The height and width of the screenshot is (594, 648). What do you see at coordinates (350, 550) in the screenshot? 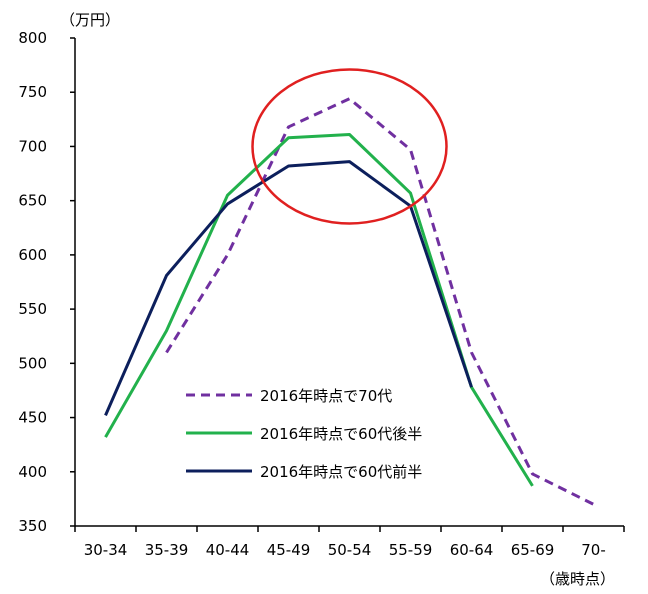
I see `x-tick-label: 50-54` at bounding box center [350, 550].